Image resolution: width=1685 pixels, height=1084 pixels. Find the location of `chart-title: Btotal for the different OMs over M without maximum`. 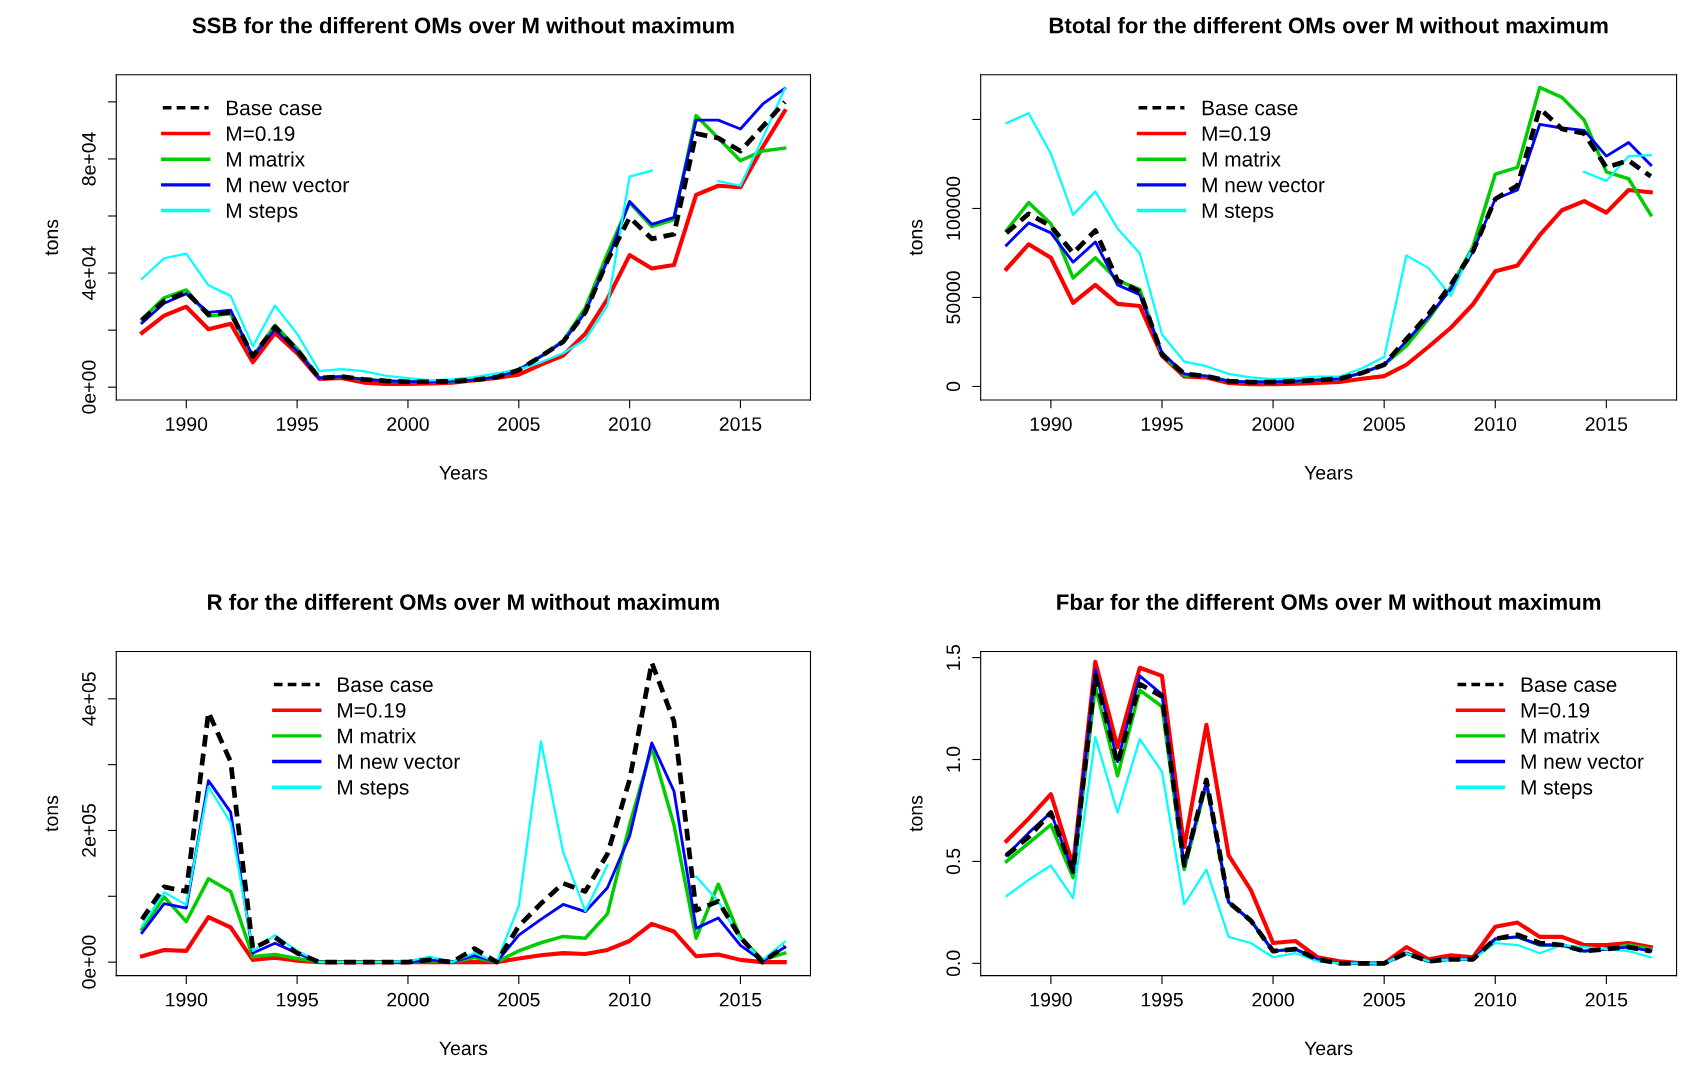

chart-title: Btotal for the different OMs over M without maximum is located at coordinates (1328, 25).